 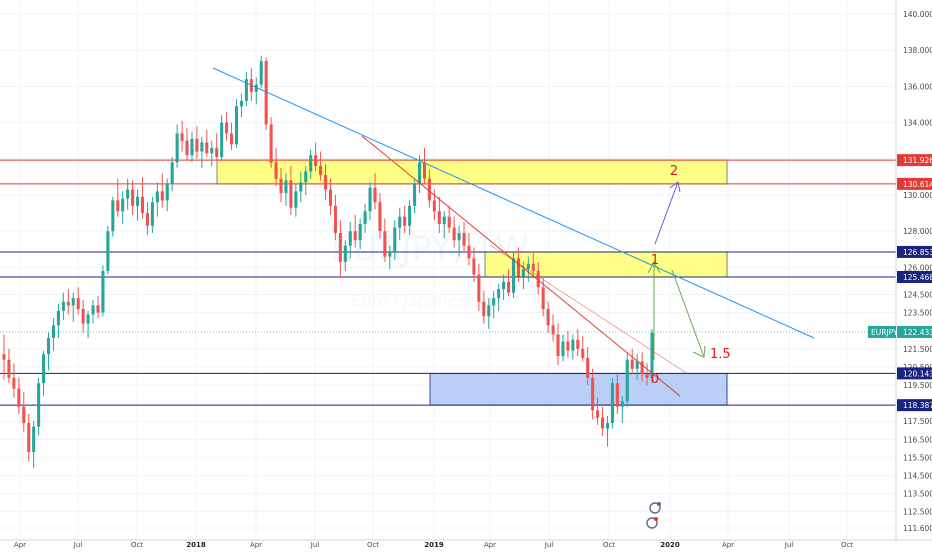 What do you see at coordinates (653, 515) in the screenshot?
I see `event-markers` at bounding box center [653, 515].